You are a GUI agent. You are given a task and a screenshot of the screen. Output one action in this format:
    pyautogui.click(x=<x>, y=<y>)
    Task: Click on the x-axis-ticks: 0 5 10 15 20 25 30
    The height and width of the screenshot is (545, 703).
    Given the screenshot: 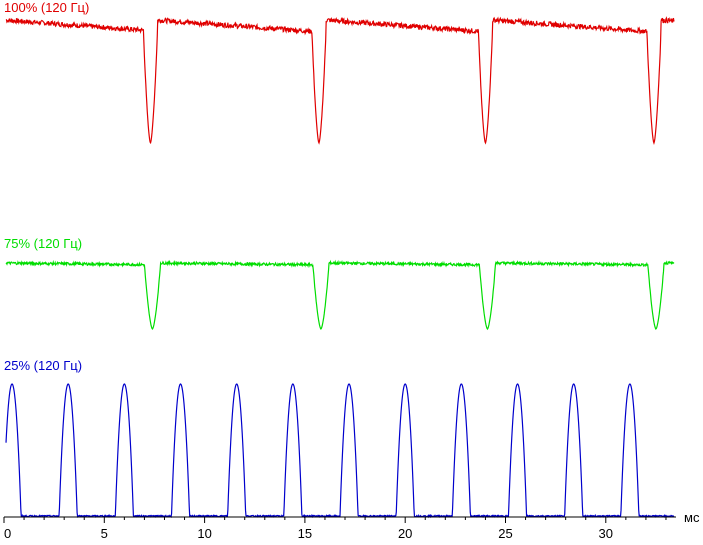 What is the action you would take?
    pyautogui.click(x=335, y=529)
    